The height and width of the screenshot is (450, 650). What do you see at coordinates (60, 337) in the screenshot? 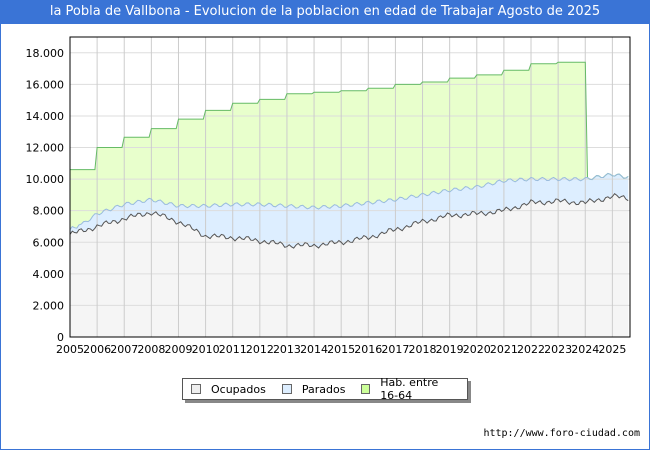
I see `y-tick-label: 0` at bounding box center [60, 337].